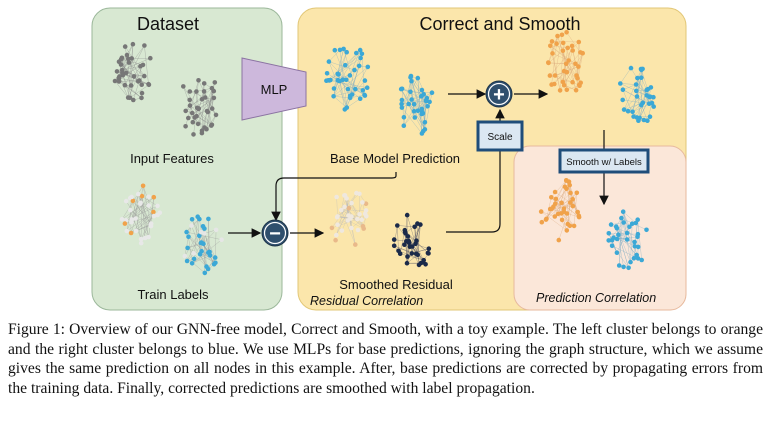 Image resolution: width=768 pixels, height=434 pixels. I want to click on final-cluster-left, so click(560, 210).